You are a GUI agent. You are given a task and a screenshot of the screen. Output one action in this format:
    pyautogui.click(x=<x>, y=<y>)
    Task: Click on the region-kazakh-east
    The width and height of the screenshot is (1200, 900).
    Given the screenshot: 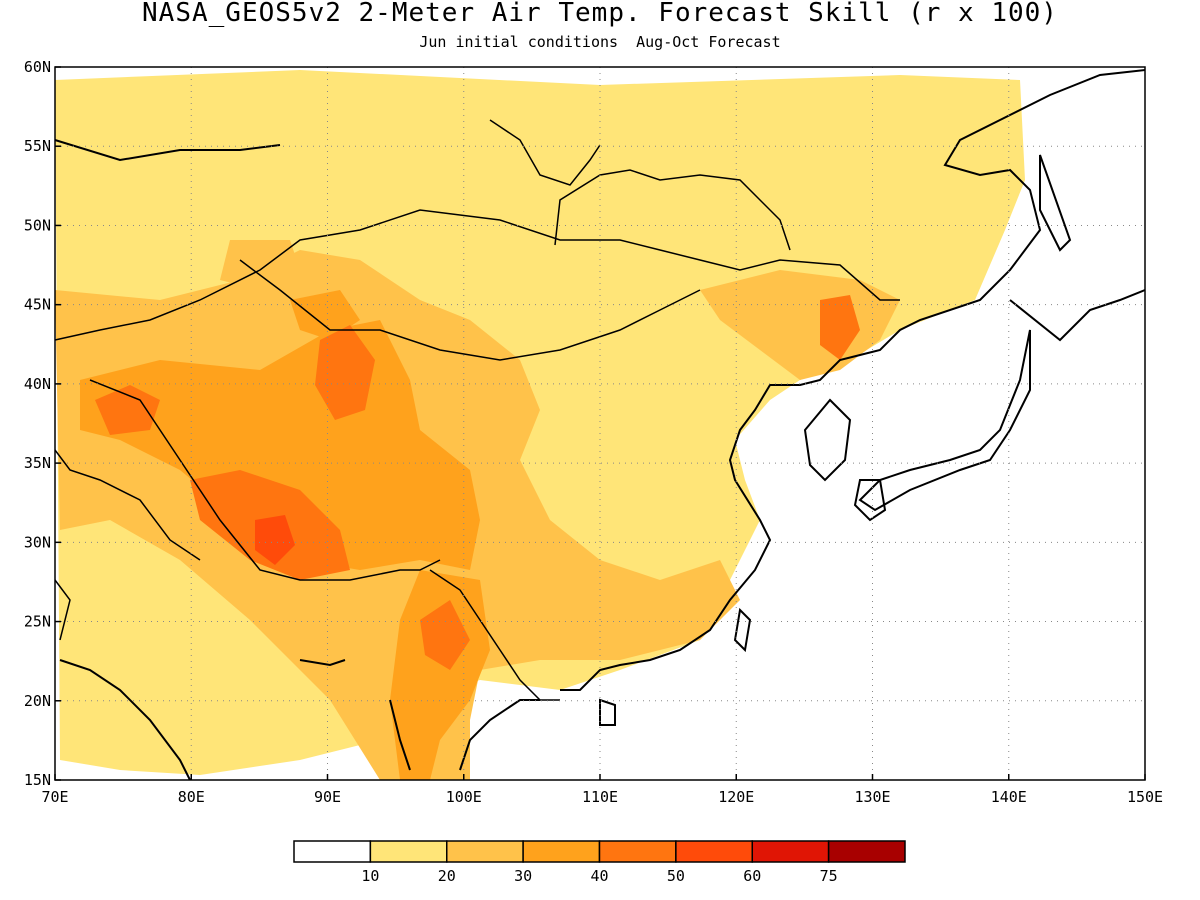 What is the action you would take?
    pyautogui.click(x=260, y=265)
    